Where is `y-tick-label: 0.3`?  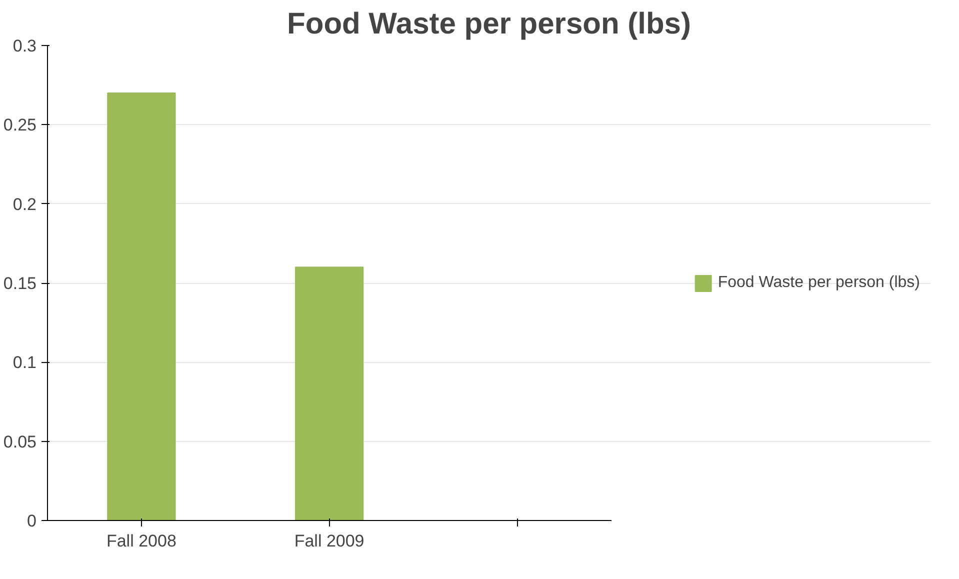
y-tick-label: 0.3 is located at coordinates (24, 46).